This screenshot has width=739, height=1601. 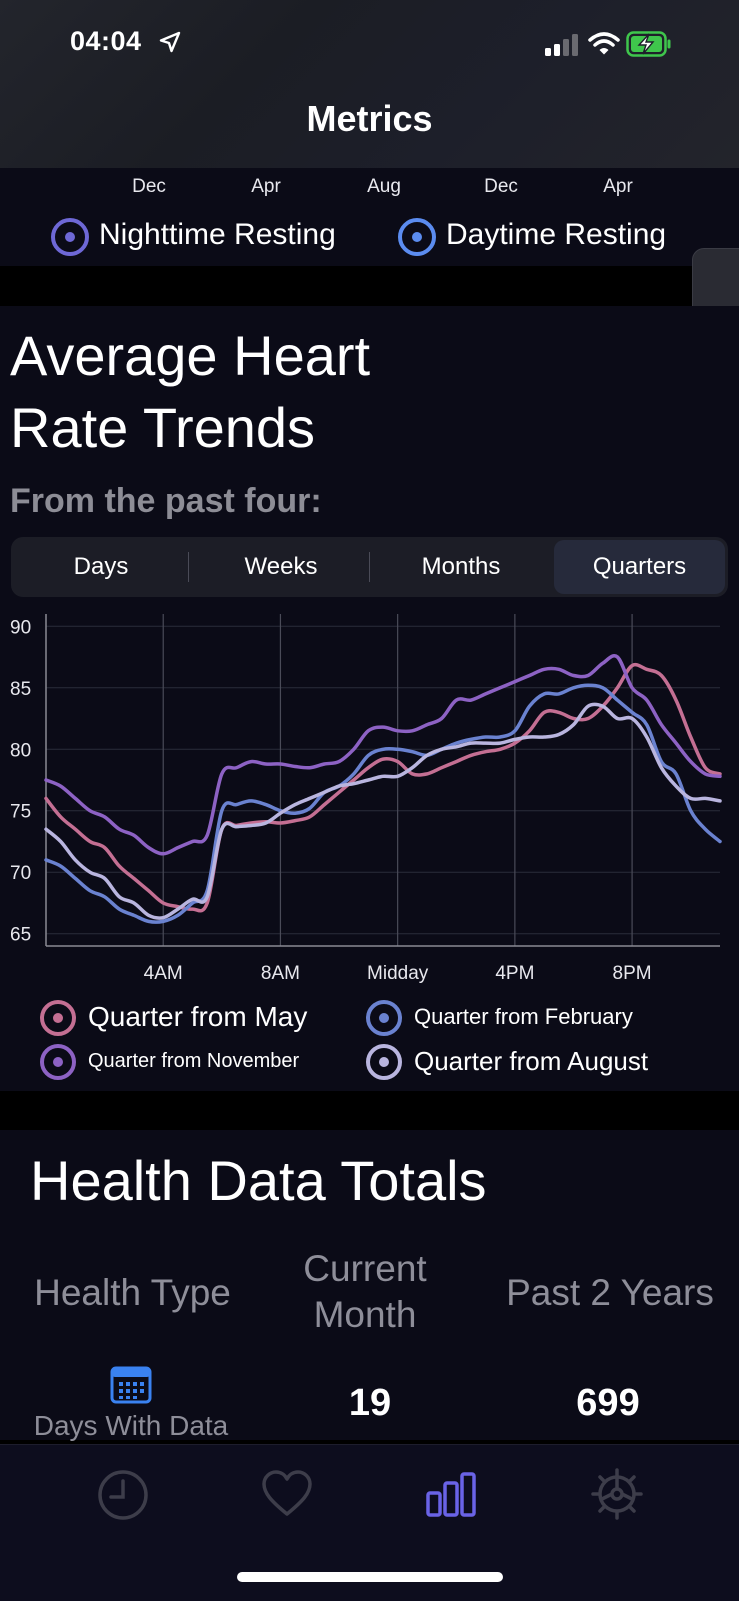 I want to click on legend-quarter-february: Quarter from February, so click(x=523, y=1016).